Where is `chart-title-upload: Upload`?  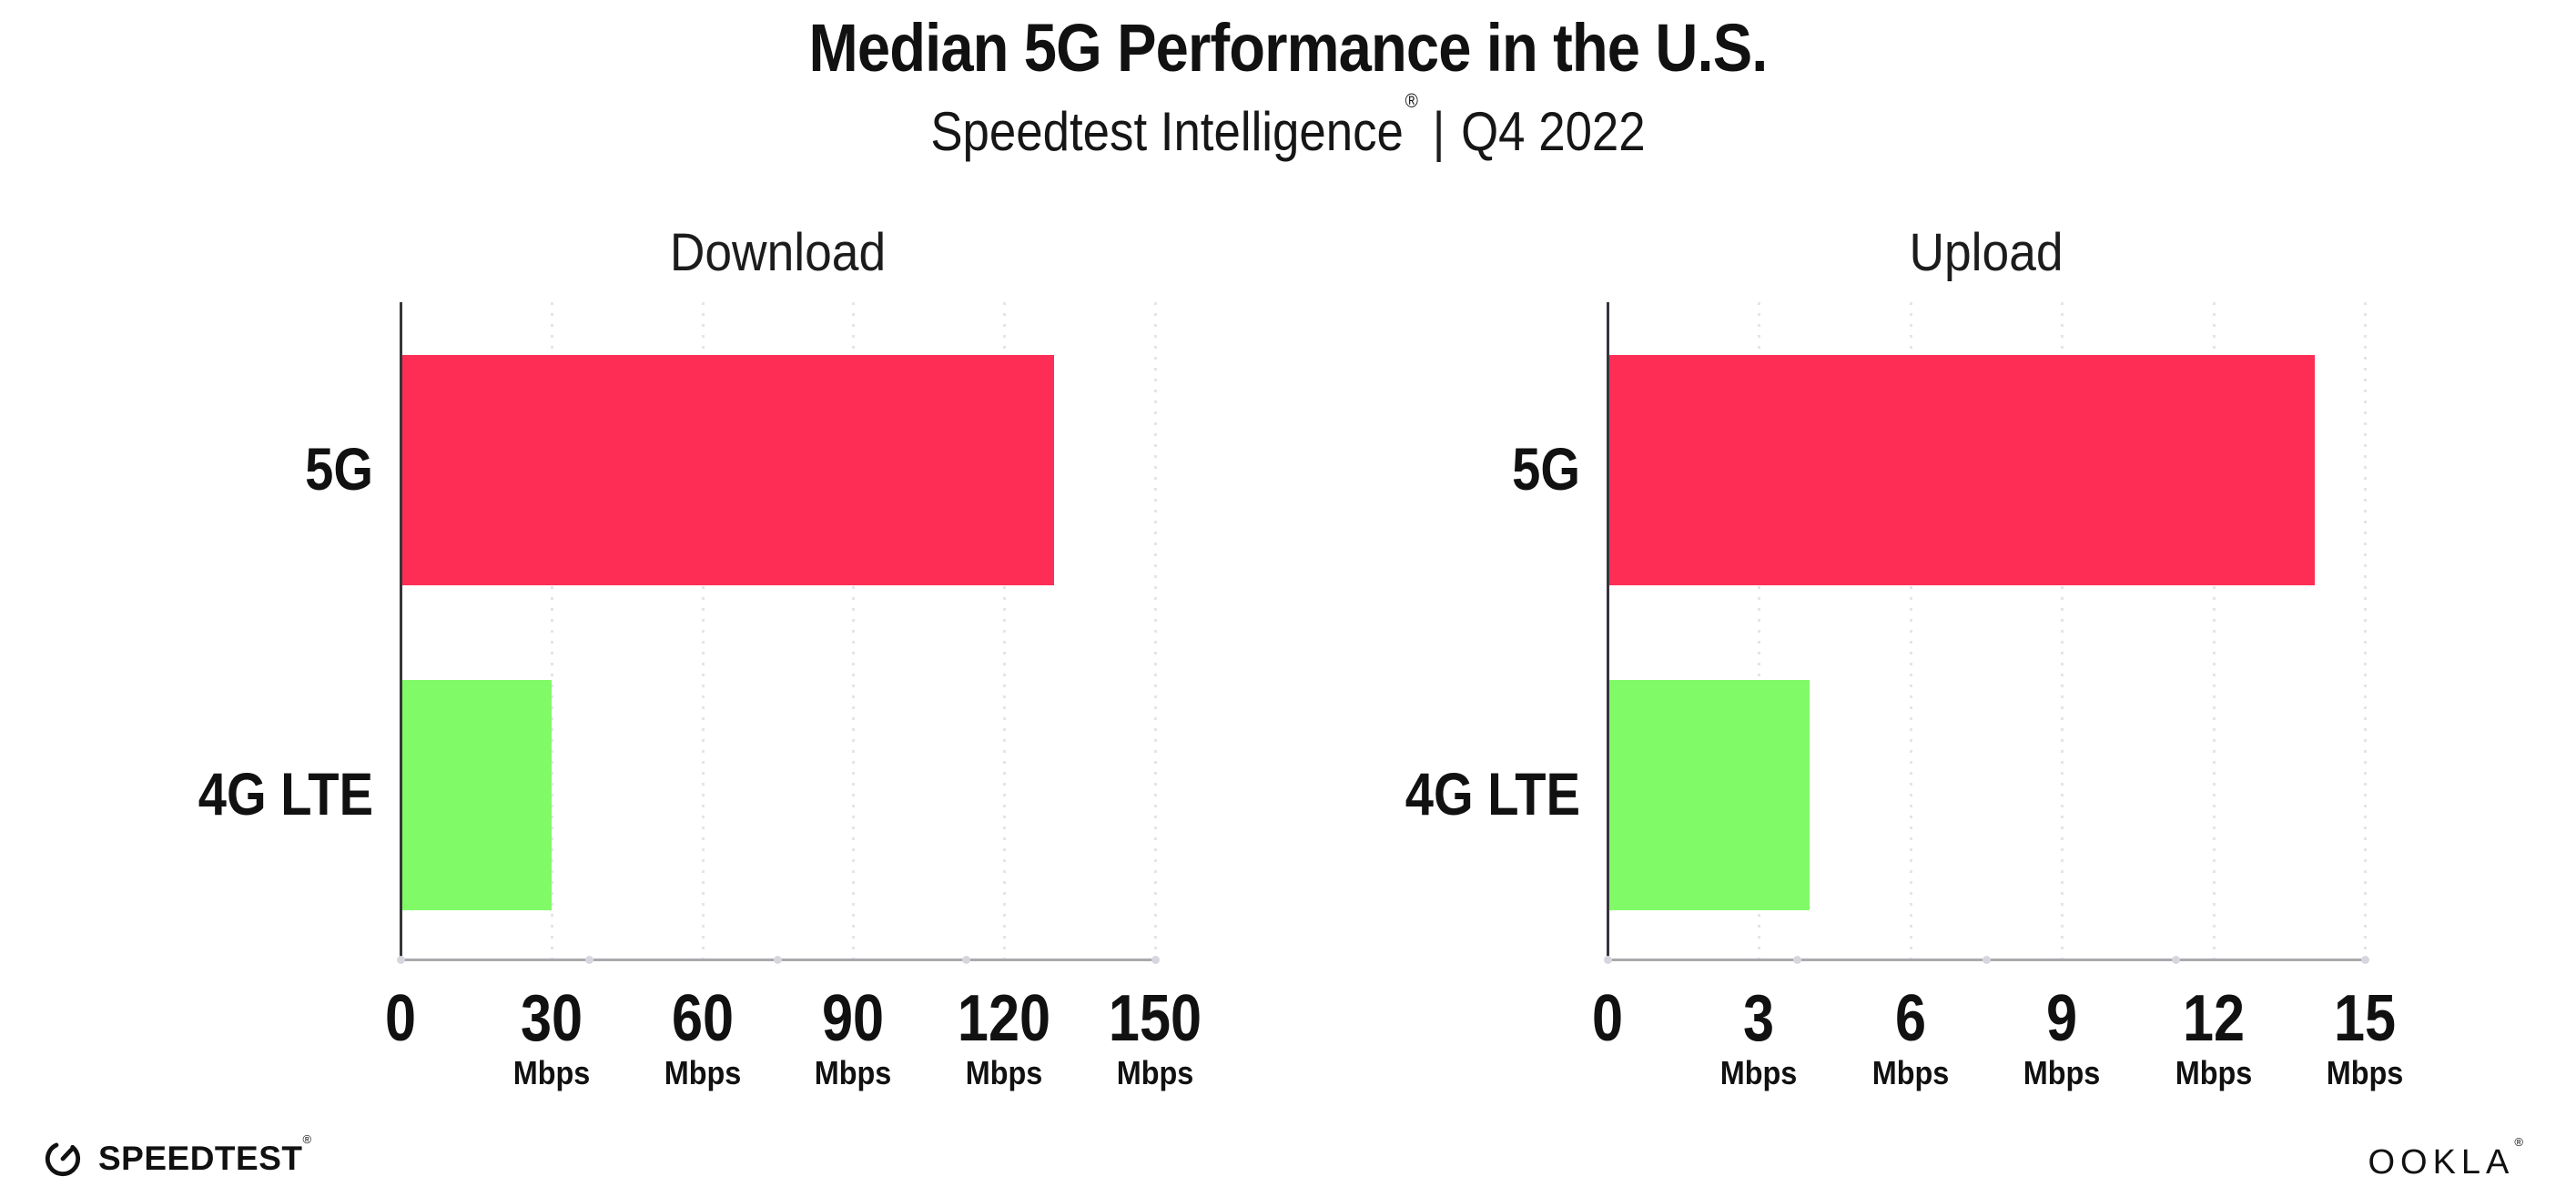
chart-title-upload: Upload is located at coordinates (1987, 253).